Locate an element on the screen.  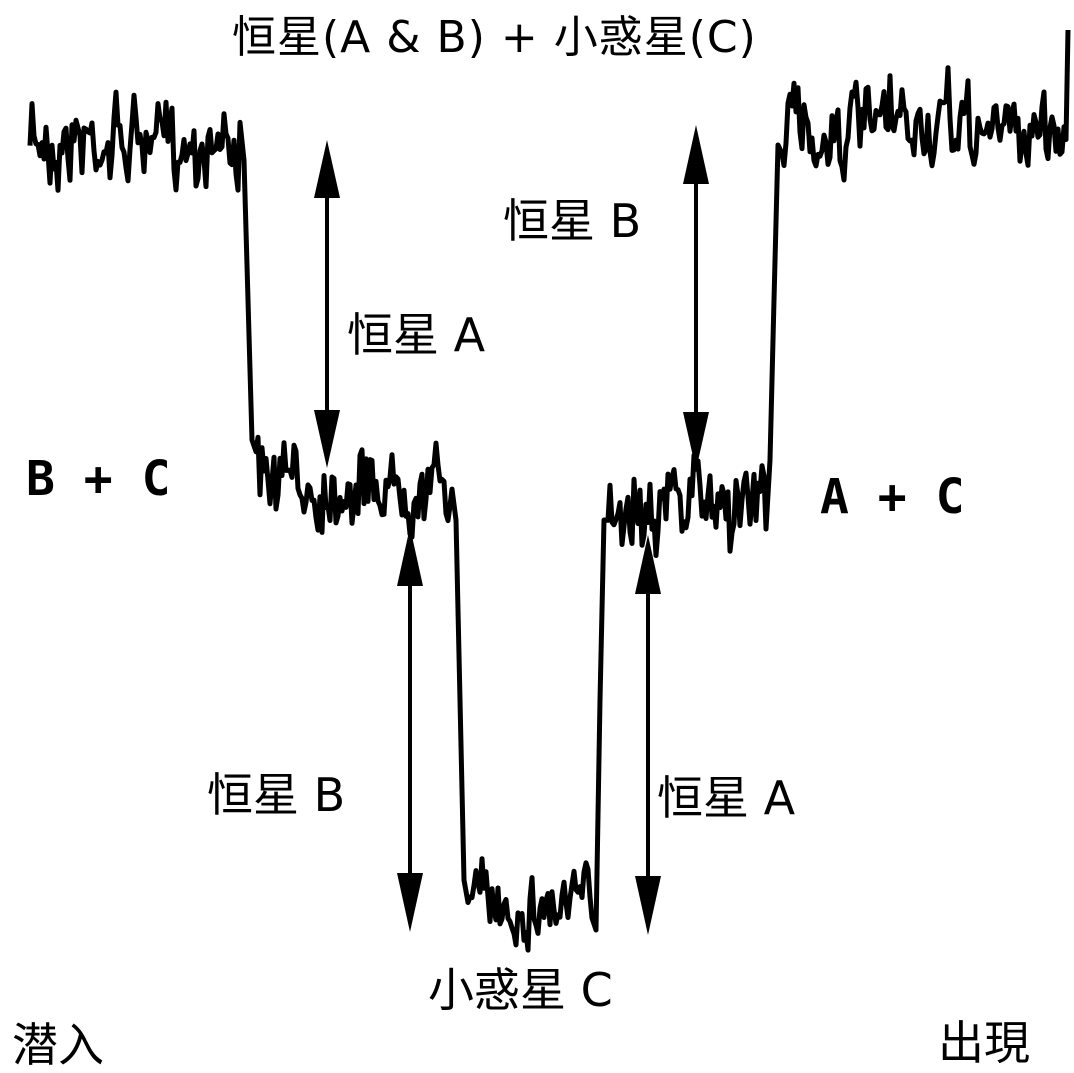
arrow-star-a-lower is located at coordinates (648, 735).